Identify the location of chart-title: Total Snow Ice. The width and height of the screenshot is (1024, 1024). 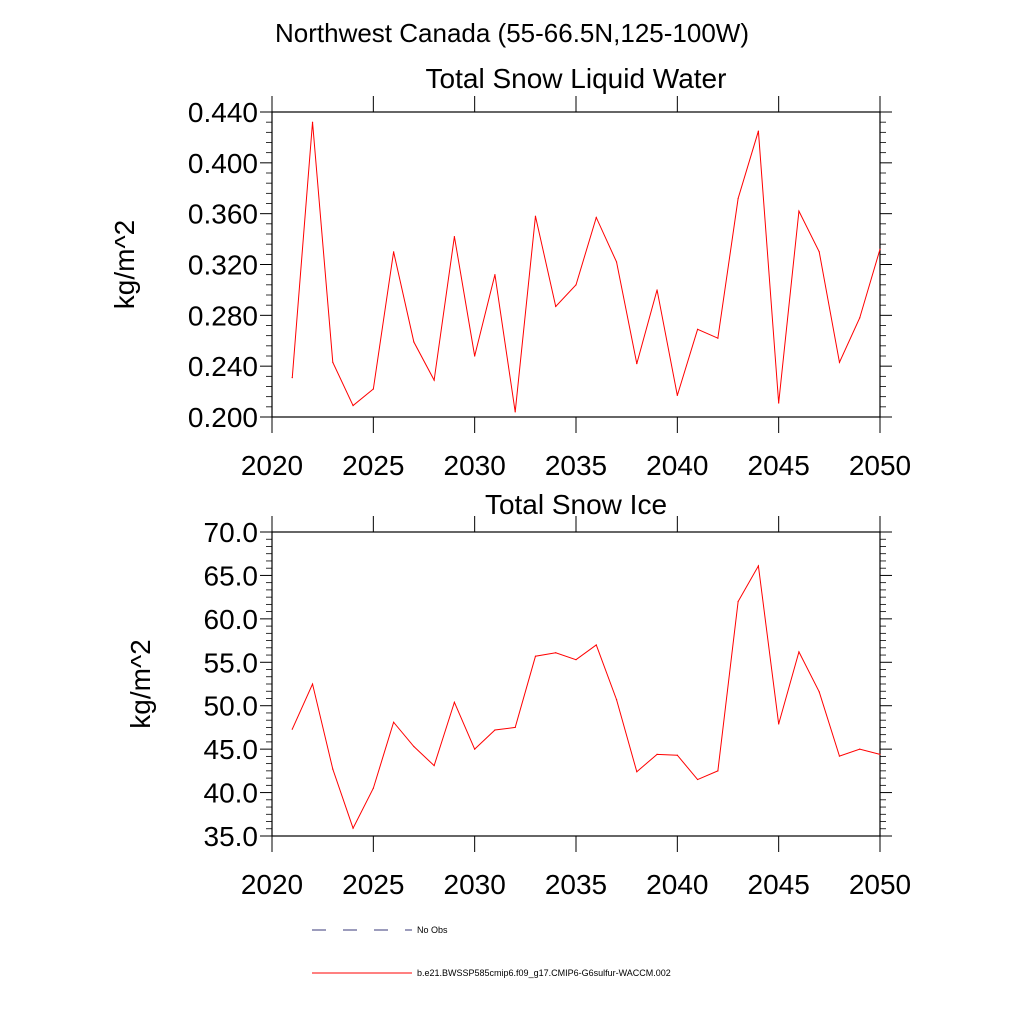
(576, 504).